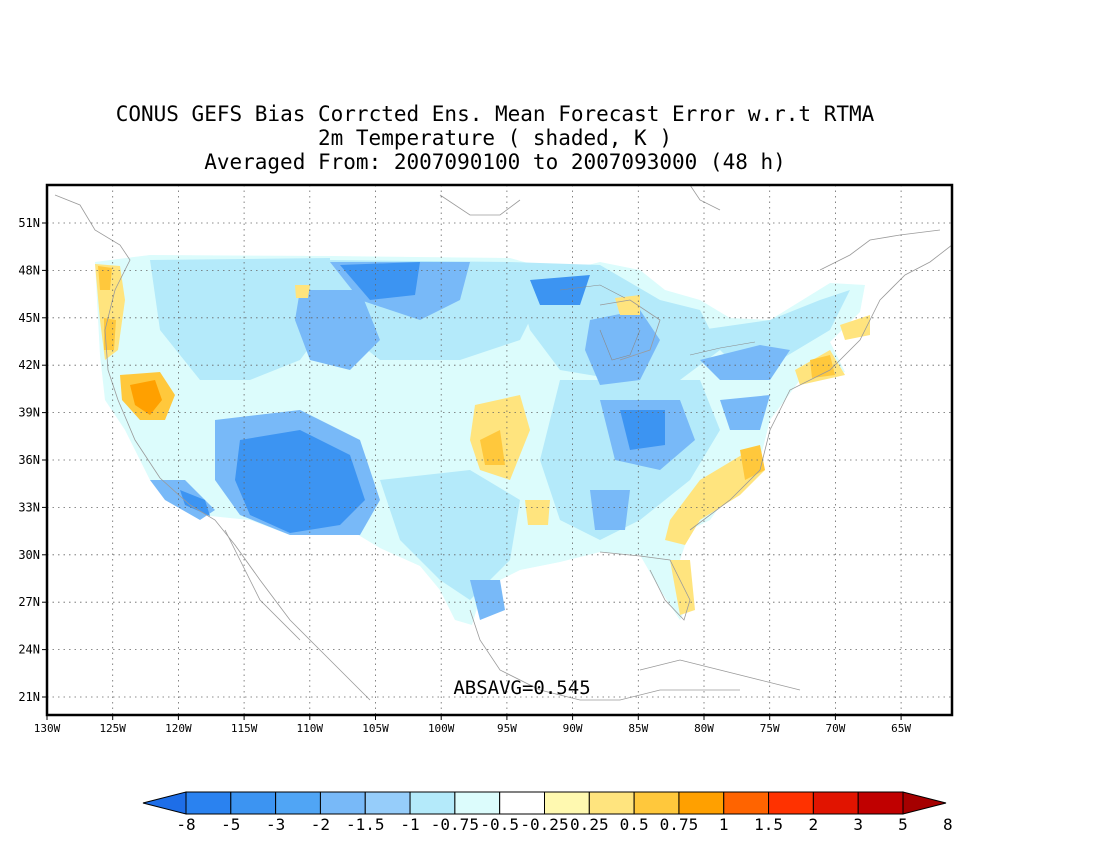 Image resolution: width=1100 pixels, height=850 pixels. I want to click on colorbar-label: 1.5, so click(768, 824).